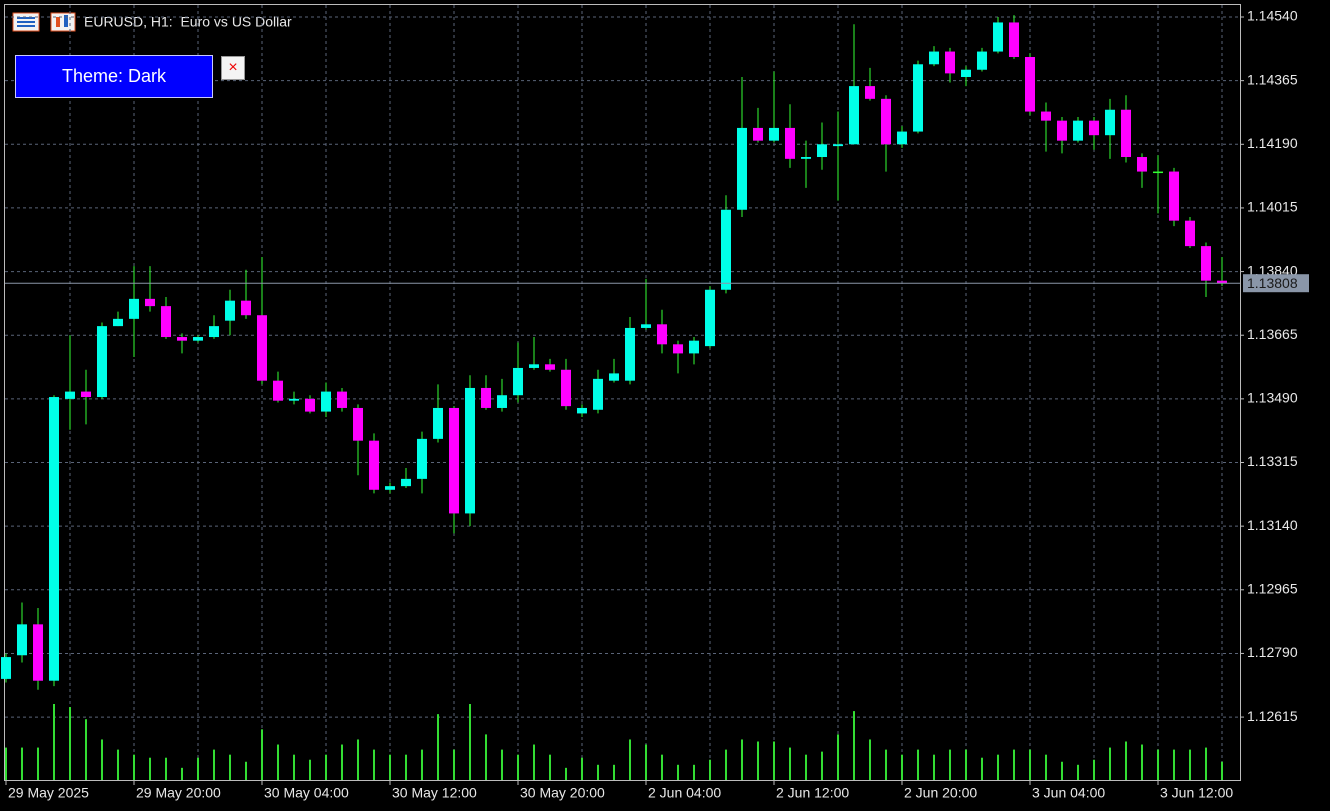 The image size is (1330, 811). Describe the element at coordinates (1272, 588) in the screenshot. I see `y-tick-label: 1.12965` at that location.